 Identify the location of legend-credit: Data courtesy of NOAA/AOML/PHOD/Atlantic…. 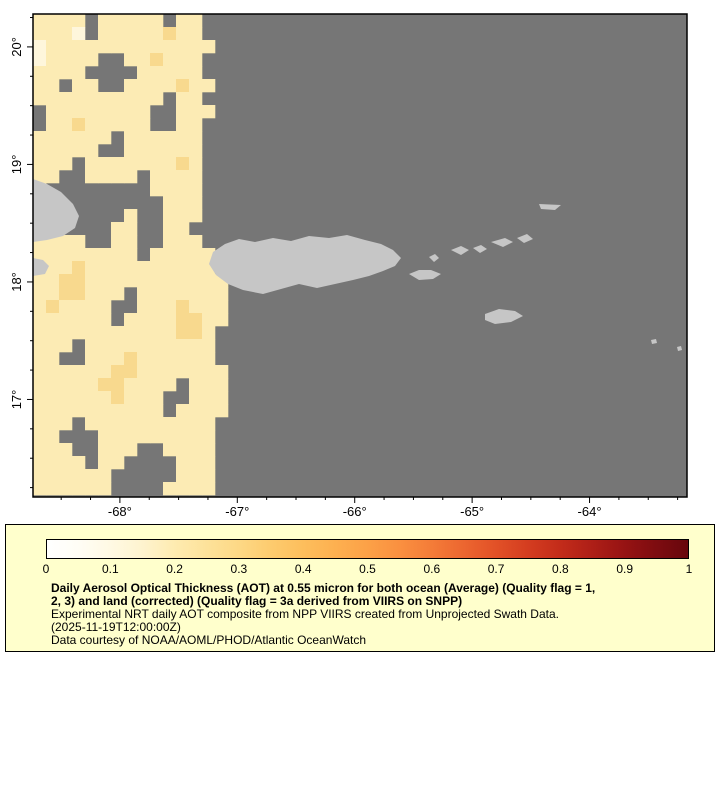
(208, 640).